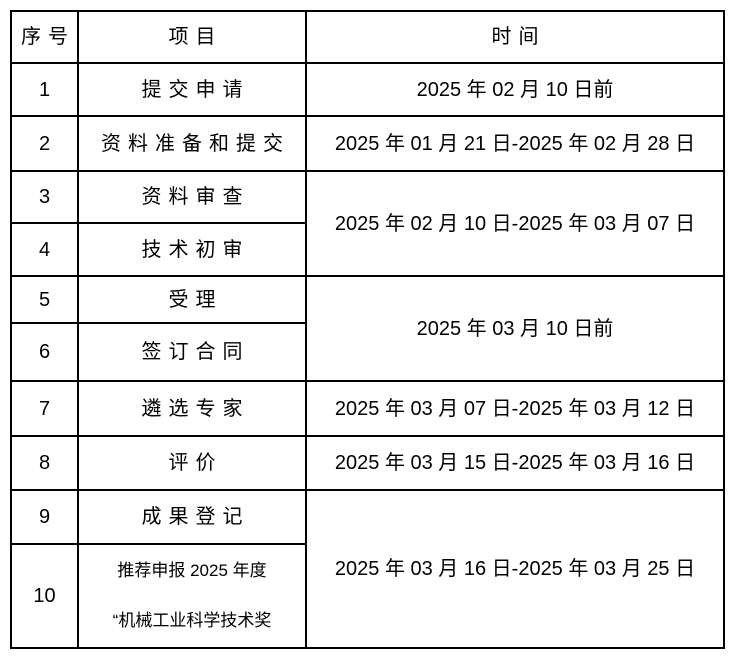 Image resolution: width=745 pixels, height=657 pixels. What do you see at coordinates (192, 197) in the screenshot?
I see `item-cell: 资料审查` at bounding box center [192, 197].